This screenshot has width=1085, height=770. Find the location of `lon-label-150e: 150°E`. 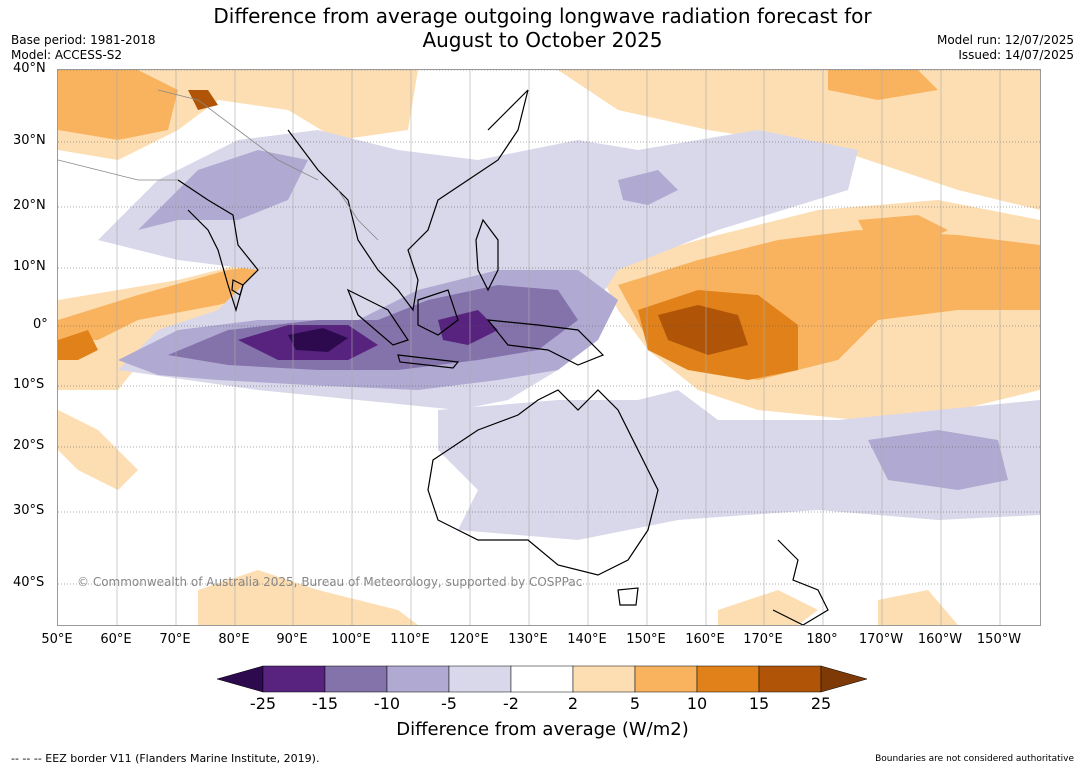

lon-label-150e: 150°E is located at coordinates (646, 639).